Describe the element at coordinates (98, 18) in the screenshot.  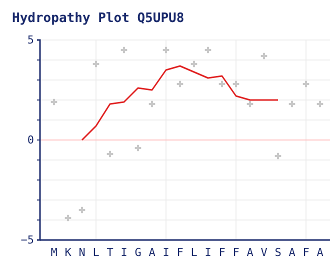
I see `chart-title: Hydropathy Plot Q5UPU8` at that location.